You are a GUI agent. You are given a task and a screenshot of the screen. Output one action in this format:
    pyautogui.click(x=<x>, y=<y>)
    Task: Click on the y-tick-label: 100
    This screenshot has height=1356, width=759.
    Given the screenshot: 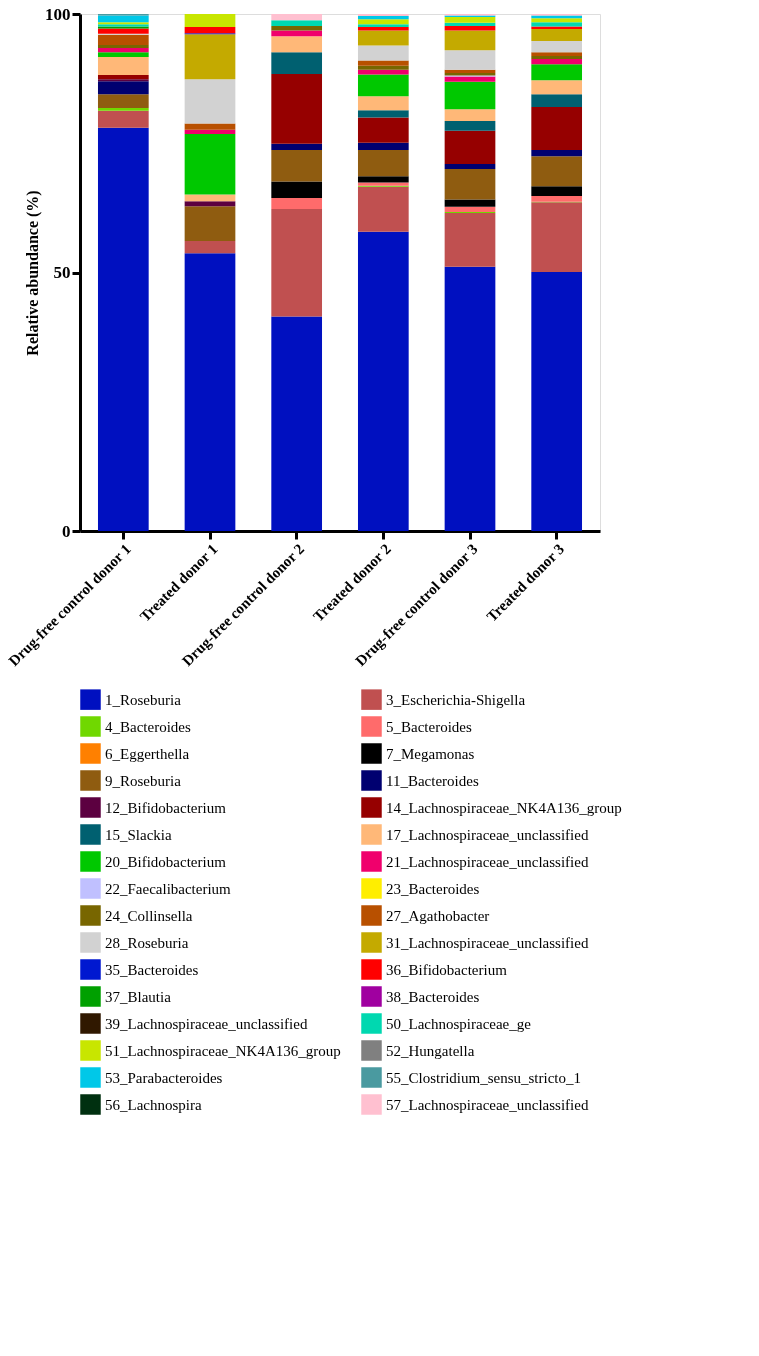 What is the action you would take?
    pyautogui.click(x=58, y=14)
    